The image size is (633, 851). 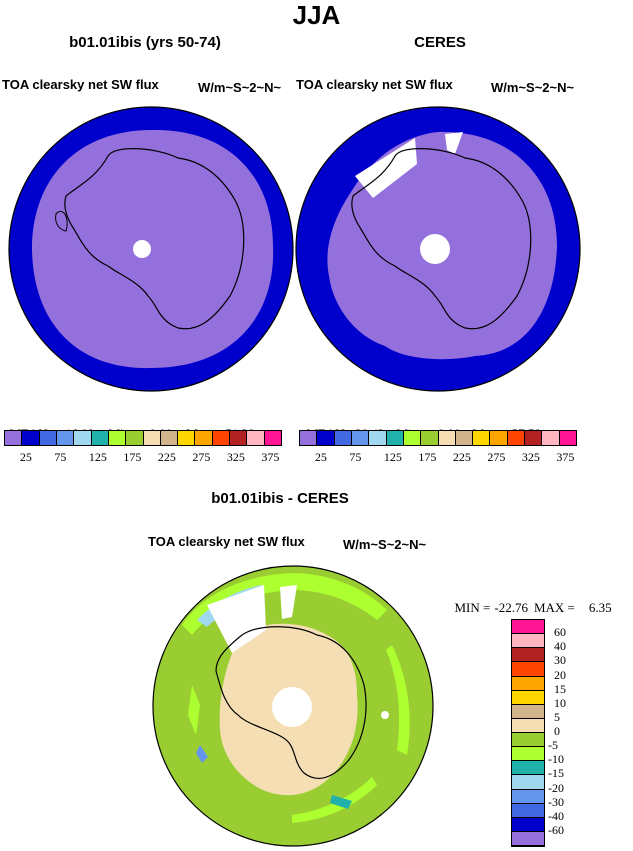 What do you see at coordinates (80, 84) in the screenshot?
I see `model-variable-label: TOA clearsky net SW flux` at bounding box center [80, 84].